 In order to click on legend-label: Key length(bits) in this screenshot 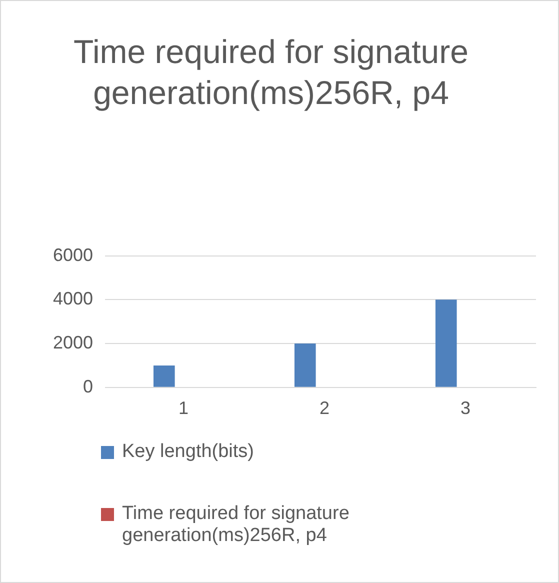, I will do `click(188, 452)`.